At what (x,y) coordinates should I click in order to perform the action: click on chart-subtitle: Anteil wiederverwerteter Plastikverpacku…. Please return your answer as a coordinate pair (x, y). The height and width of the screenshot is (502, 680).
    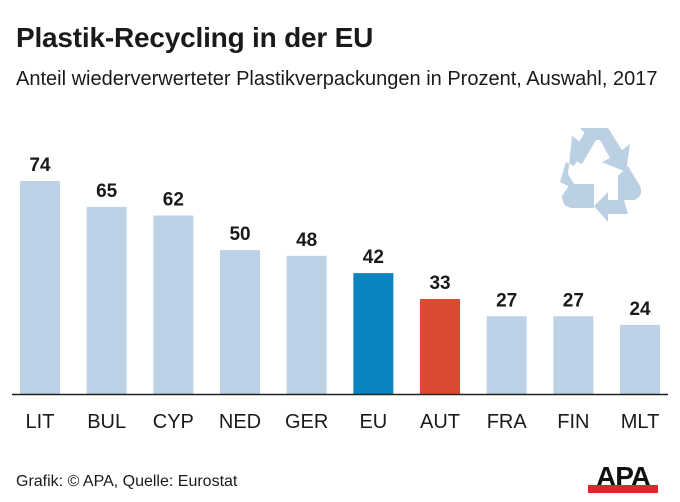
    Looking at the image, I should click on (337, 79).